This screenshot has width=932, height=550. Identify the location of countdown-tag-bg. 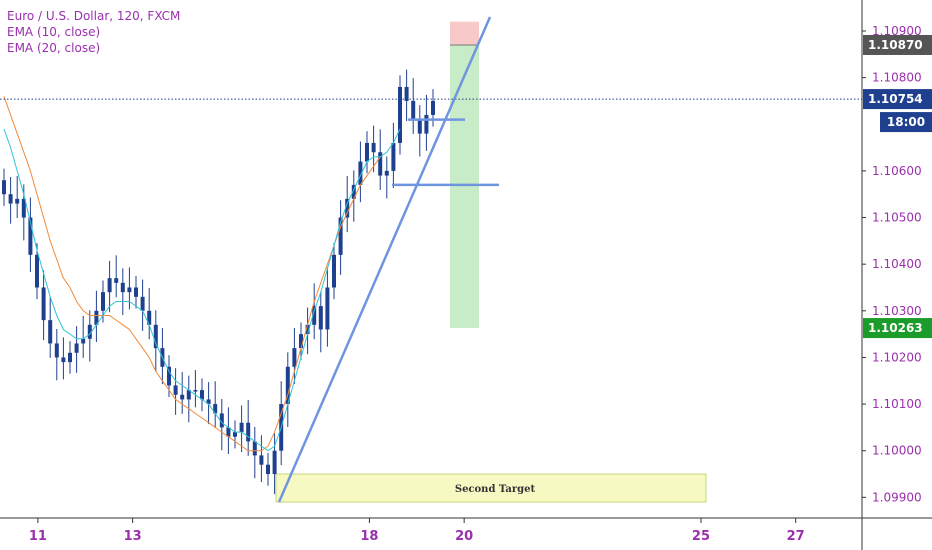
(906, 122).